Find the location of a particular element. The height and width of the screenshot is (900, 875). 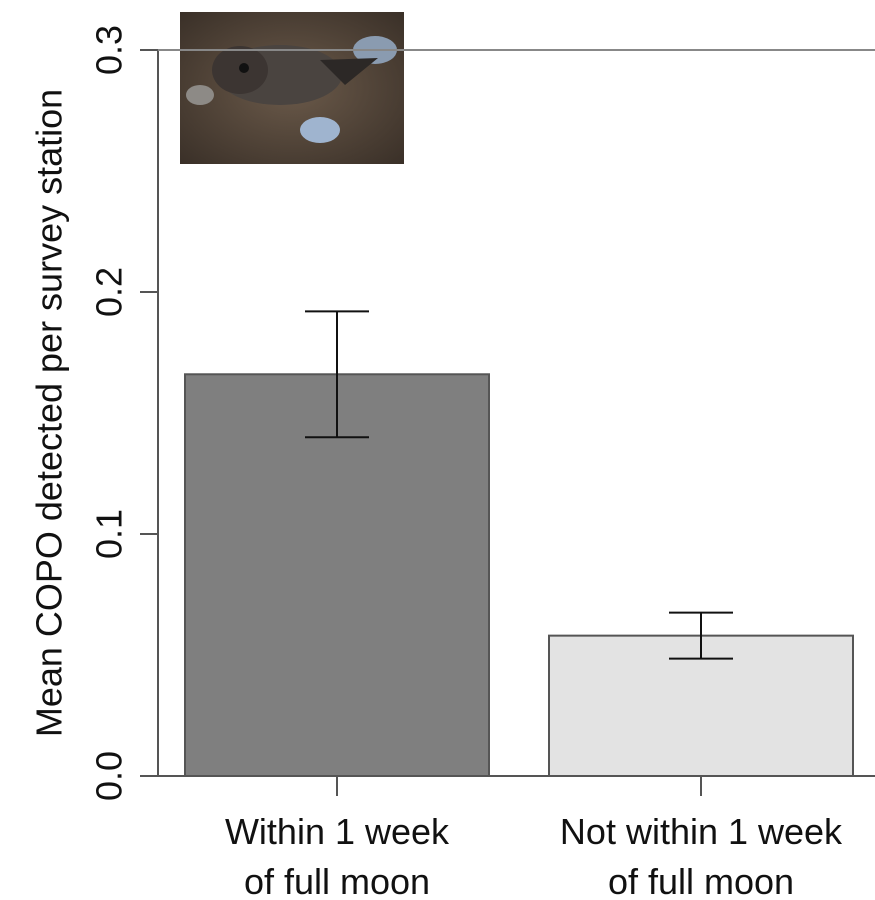

y-tick-label: 0.1 is located at coordinates (109, 534).